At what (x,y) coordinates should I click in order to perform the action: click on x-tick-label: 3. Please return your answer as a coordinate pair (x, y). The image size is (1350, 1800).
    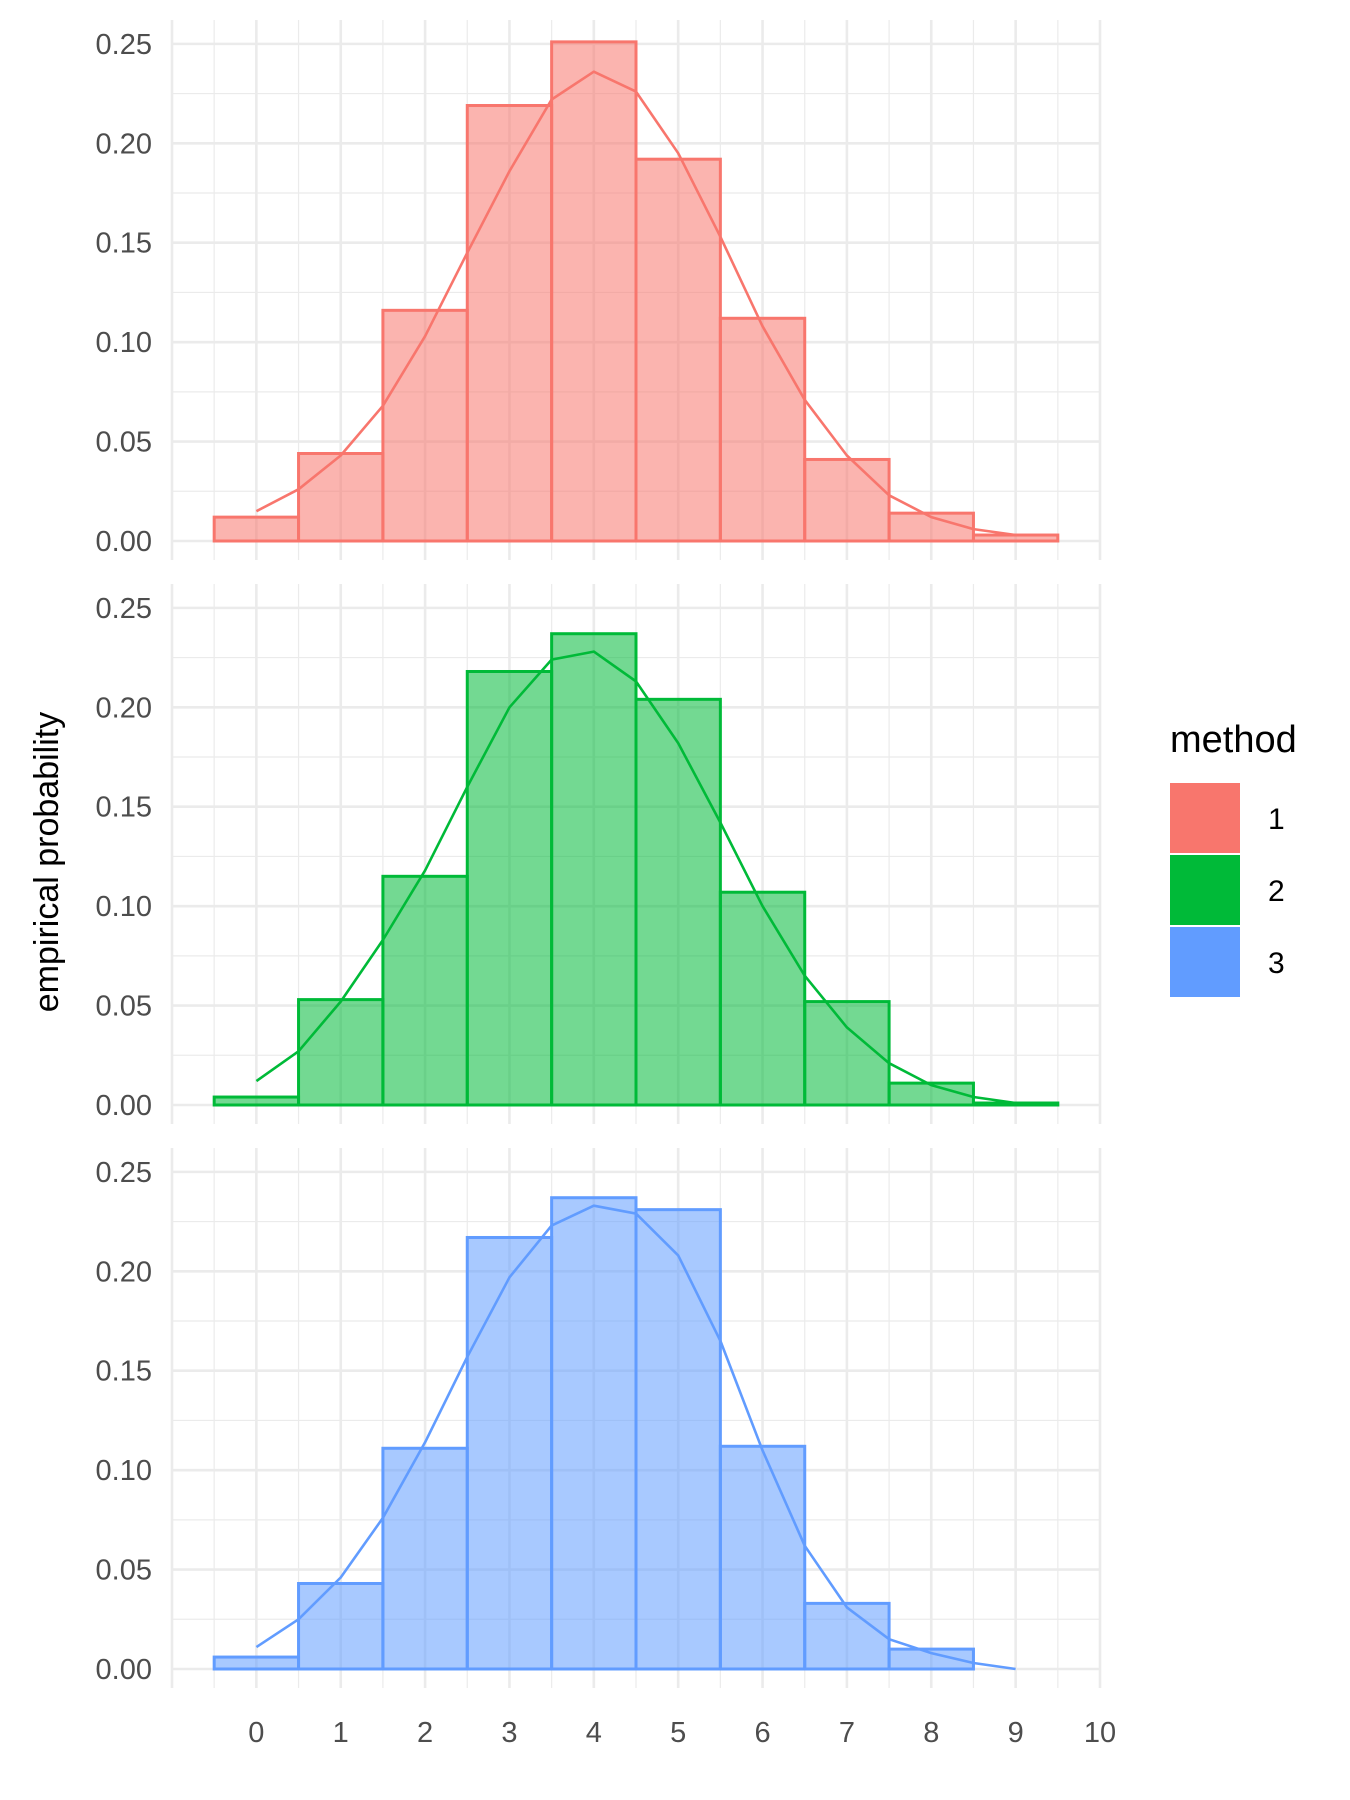
    Looking at the image, I should click on (509, 1733).